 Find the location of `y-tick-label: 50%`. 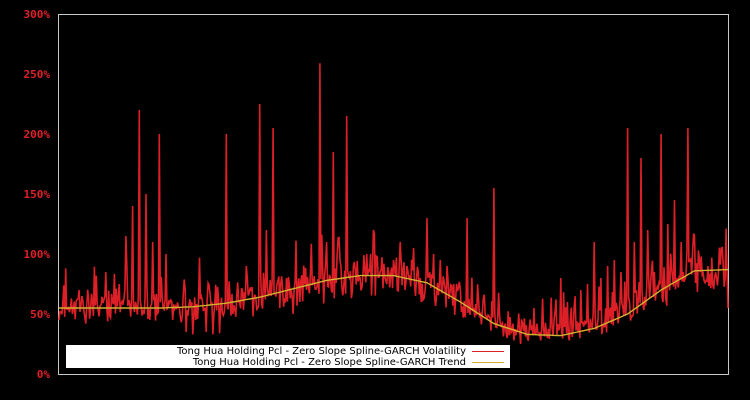

y-tick-label: 50% is located at coordinates (40, 314).